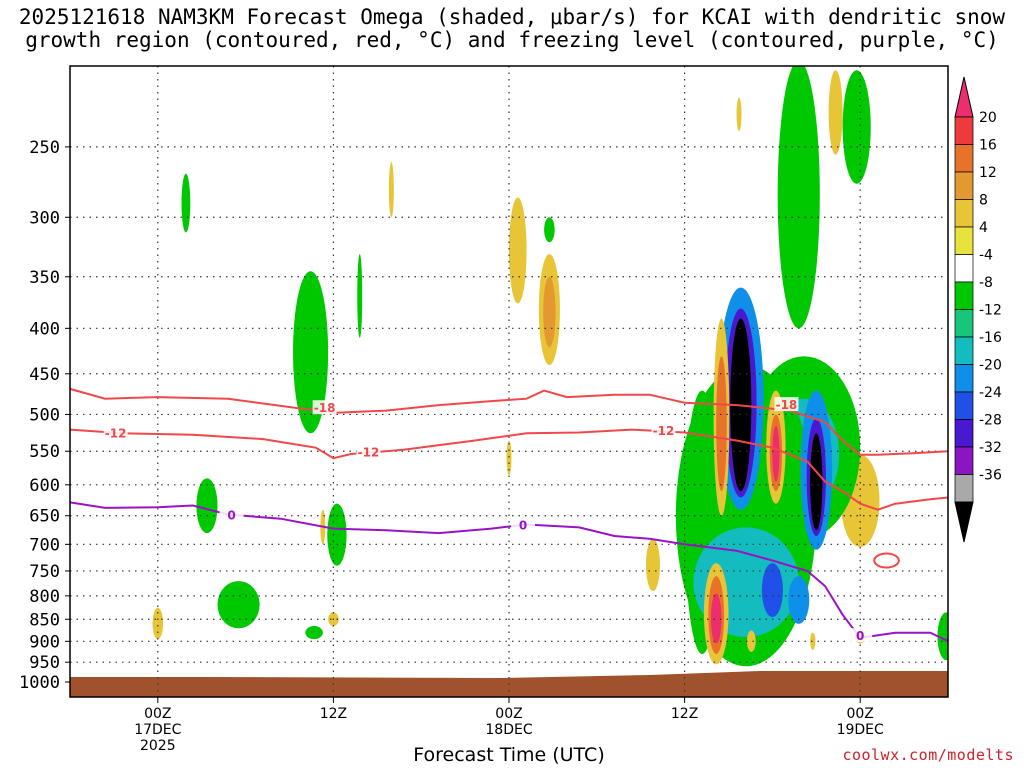 This screenshot has width=1024, height=768. Describe the element at coordinates (158, 746) in the screenshot. I see `x-tick-label: 2025` at that location.